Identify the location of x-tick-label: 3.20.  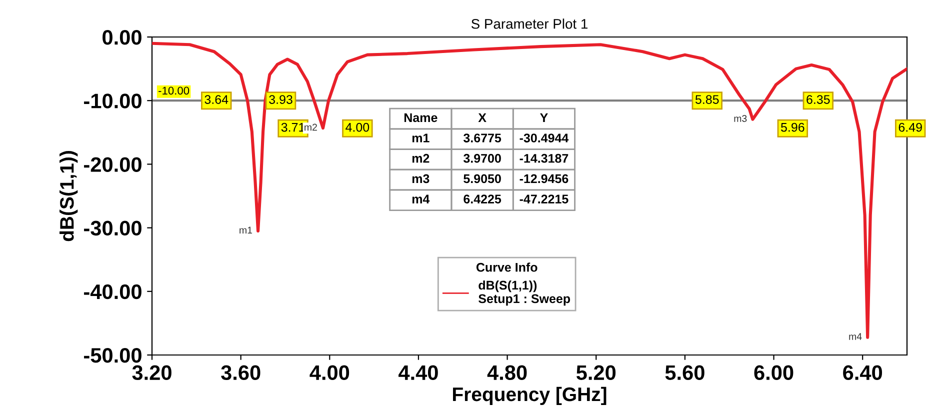
(152, 372).